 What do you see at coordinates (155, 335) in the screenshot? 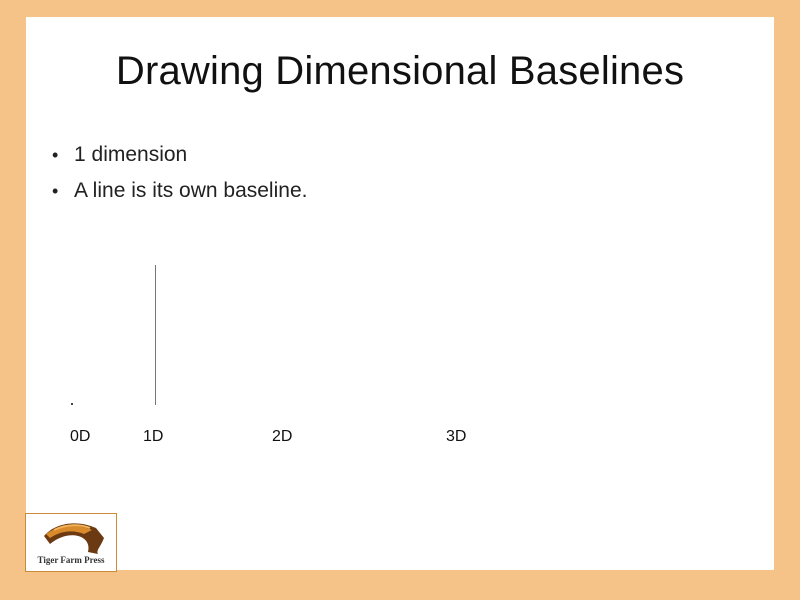
I see `one-d-line` at bounding box center [155, 335].